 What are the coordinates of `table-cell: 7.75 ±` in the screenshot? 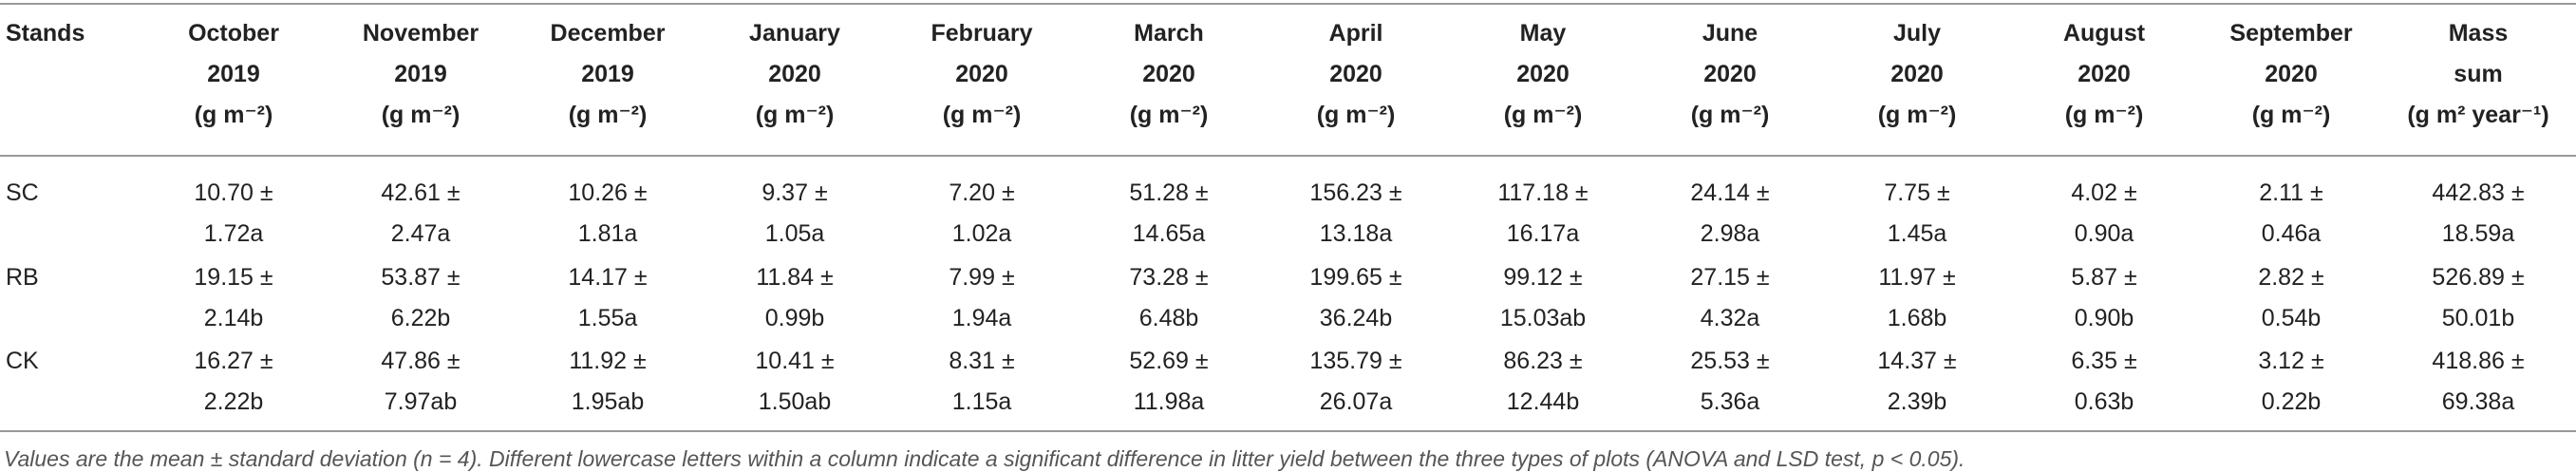 It's located at (1917, 192).